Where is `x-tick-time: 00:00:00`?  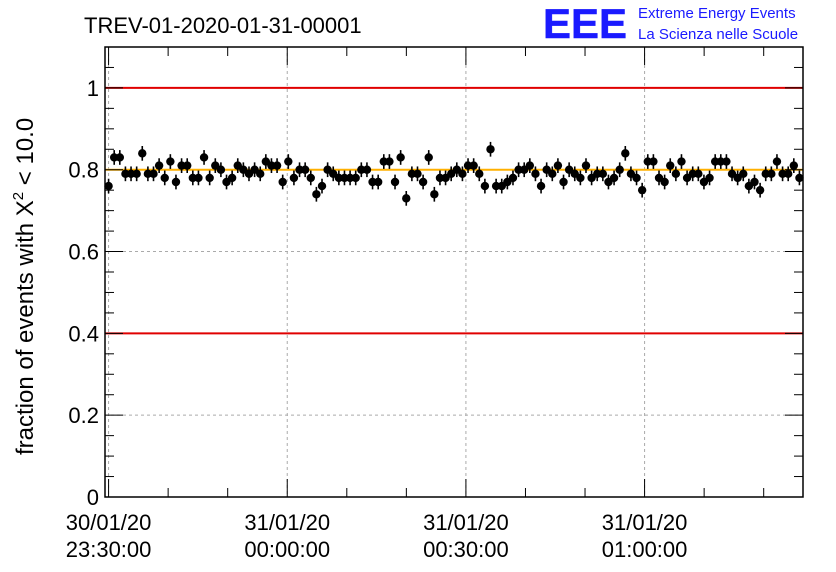
x-tick-time: 00:00:00 is located at coordinates (287, 549).